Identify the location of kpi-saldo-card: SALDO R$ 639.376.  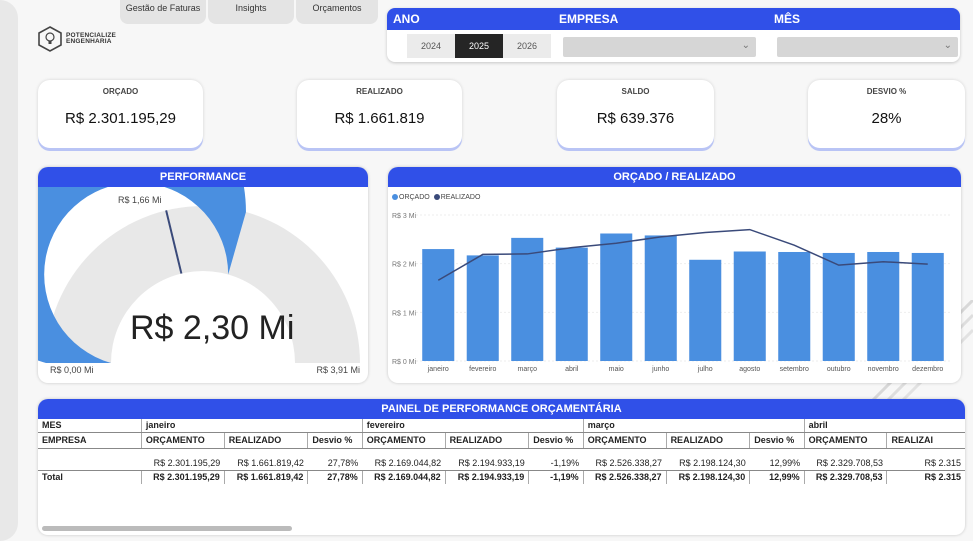
(635, 114).